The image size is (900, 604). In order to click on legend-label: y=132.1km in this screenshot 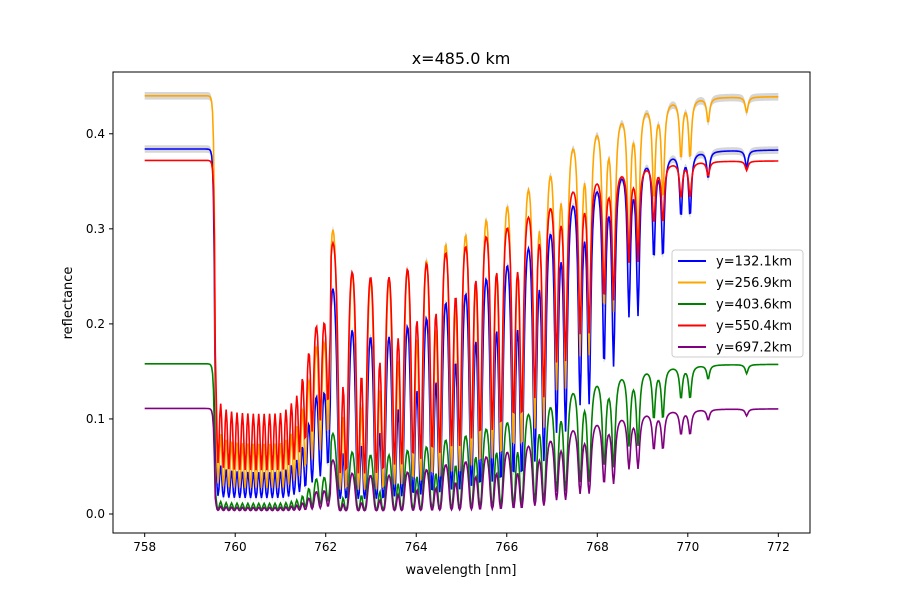, I will do `click(754, 262)`.